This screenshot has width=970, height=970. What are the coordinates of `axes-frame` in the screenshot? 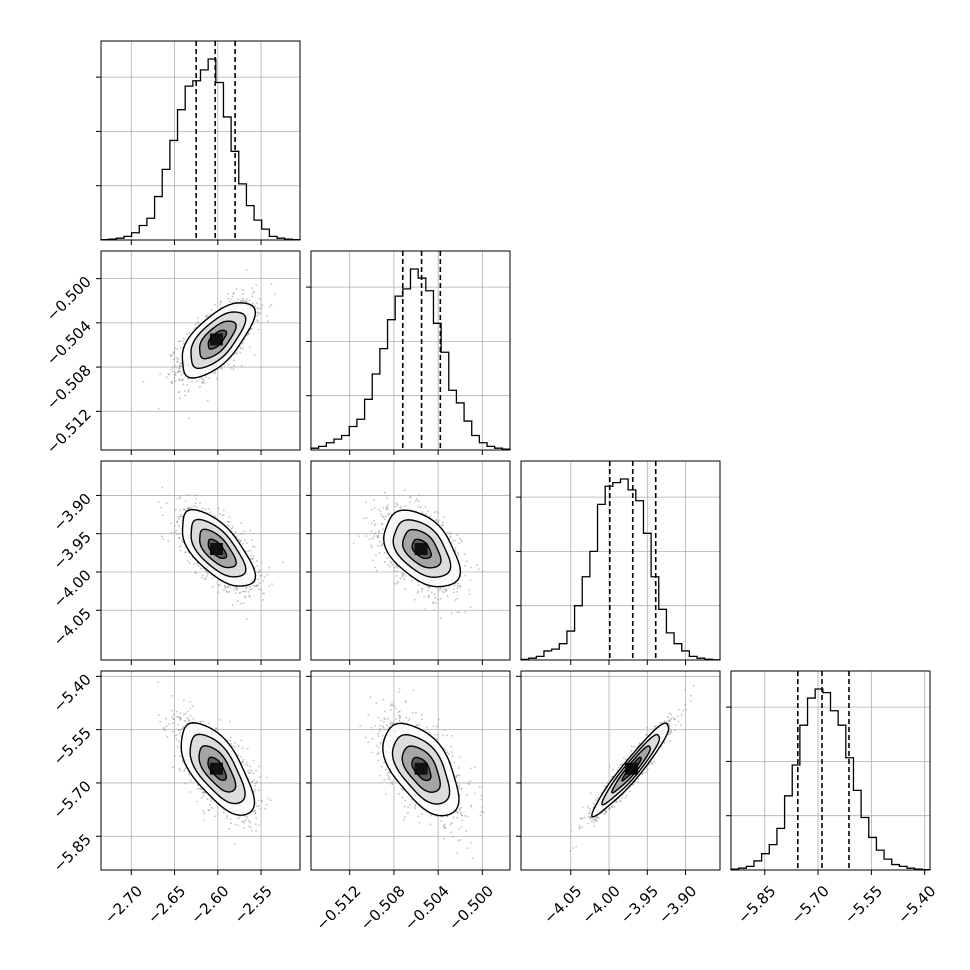 It's located at (830, 770).